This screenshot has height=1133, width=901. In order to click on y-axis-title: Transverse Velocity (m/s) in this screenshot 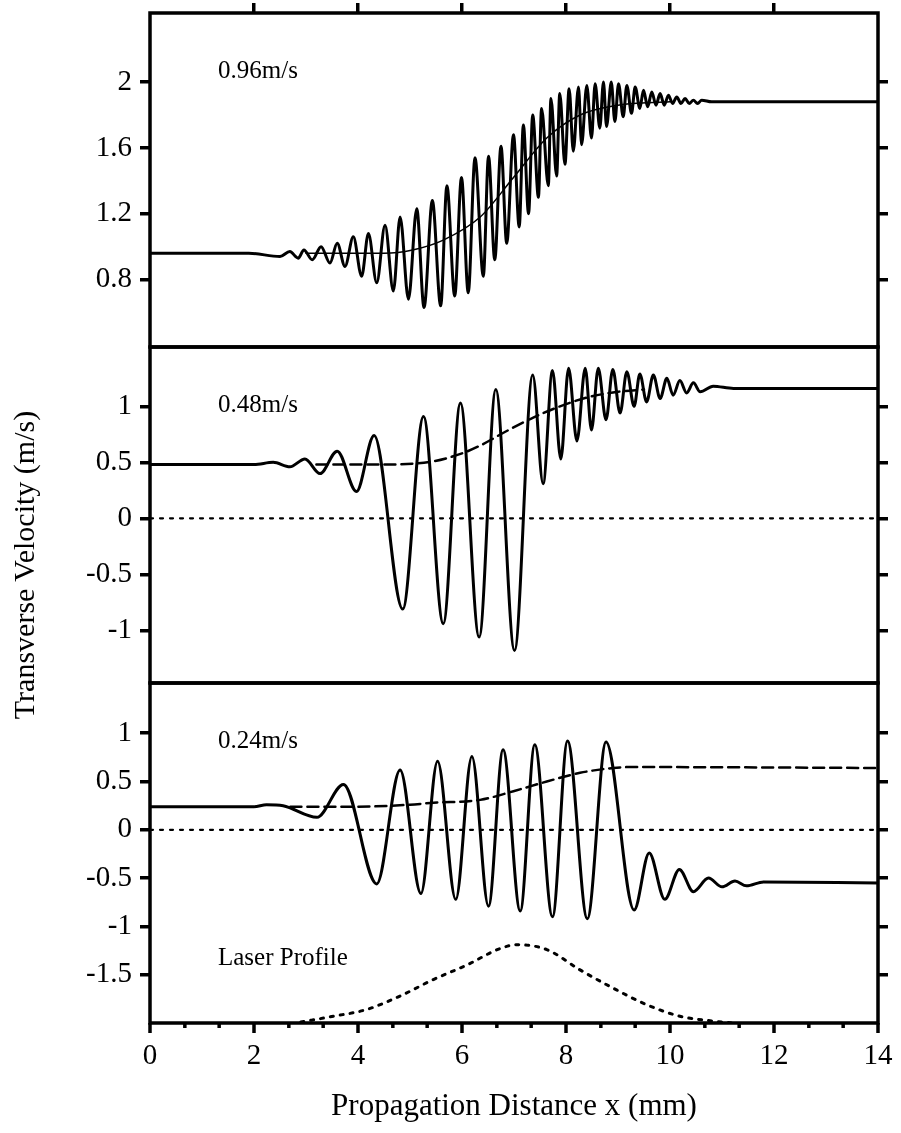, I will do `click(24, 565)`.